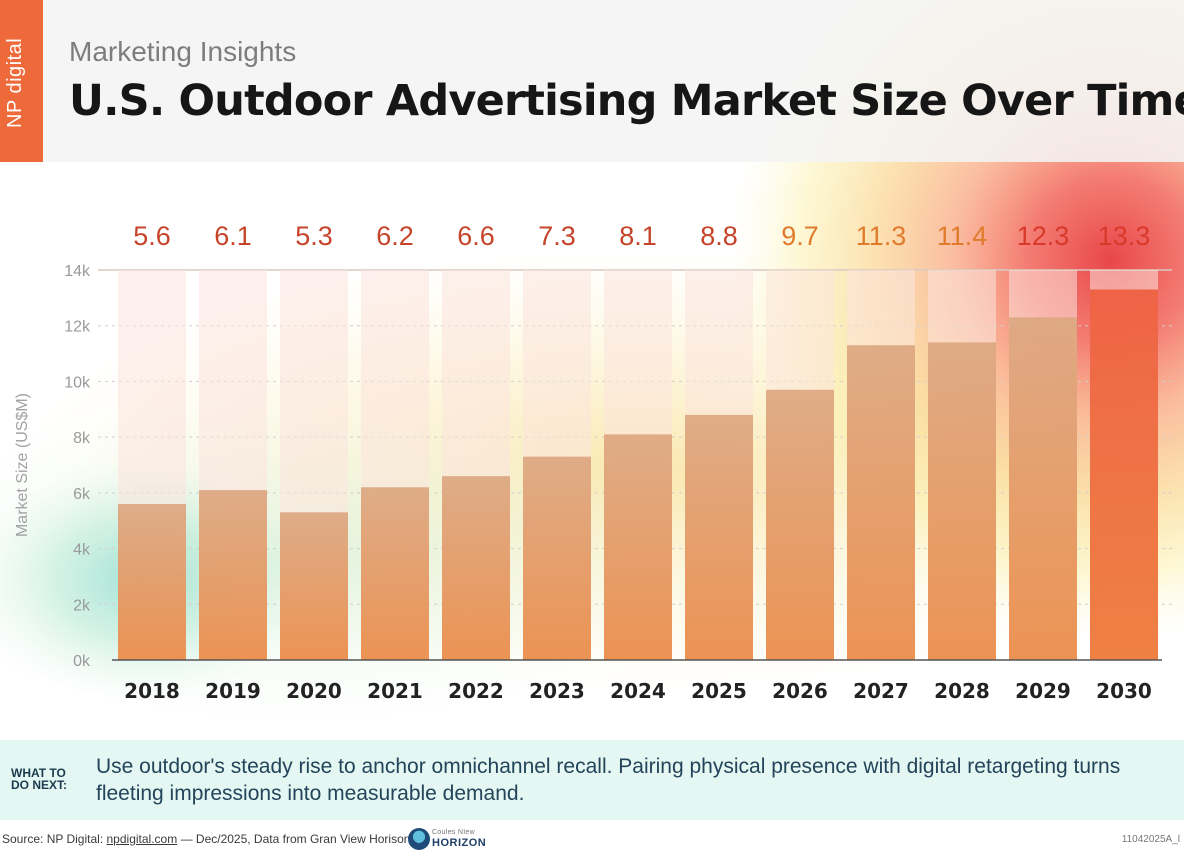  What do you see at coordinates (183, 51) in the screenshot?
I see `kicker-label: Marketing Insights` at bounding box center [183, 51].